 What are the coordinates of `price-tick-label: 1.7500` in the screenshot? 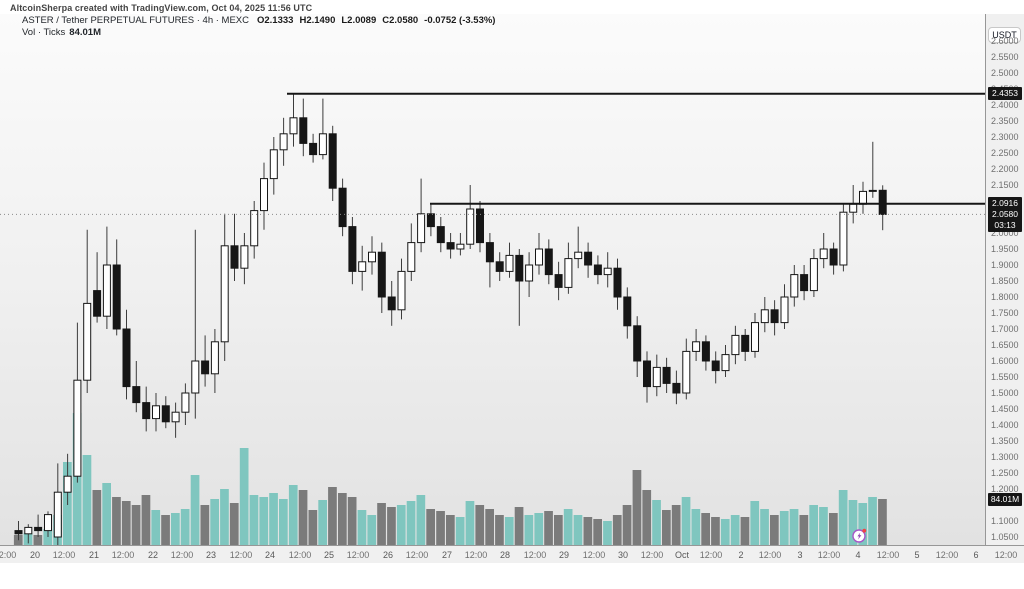 It's located at (1005, 312).